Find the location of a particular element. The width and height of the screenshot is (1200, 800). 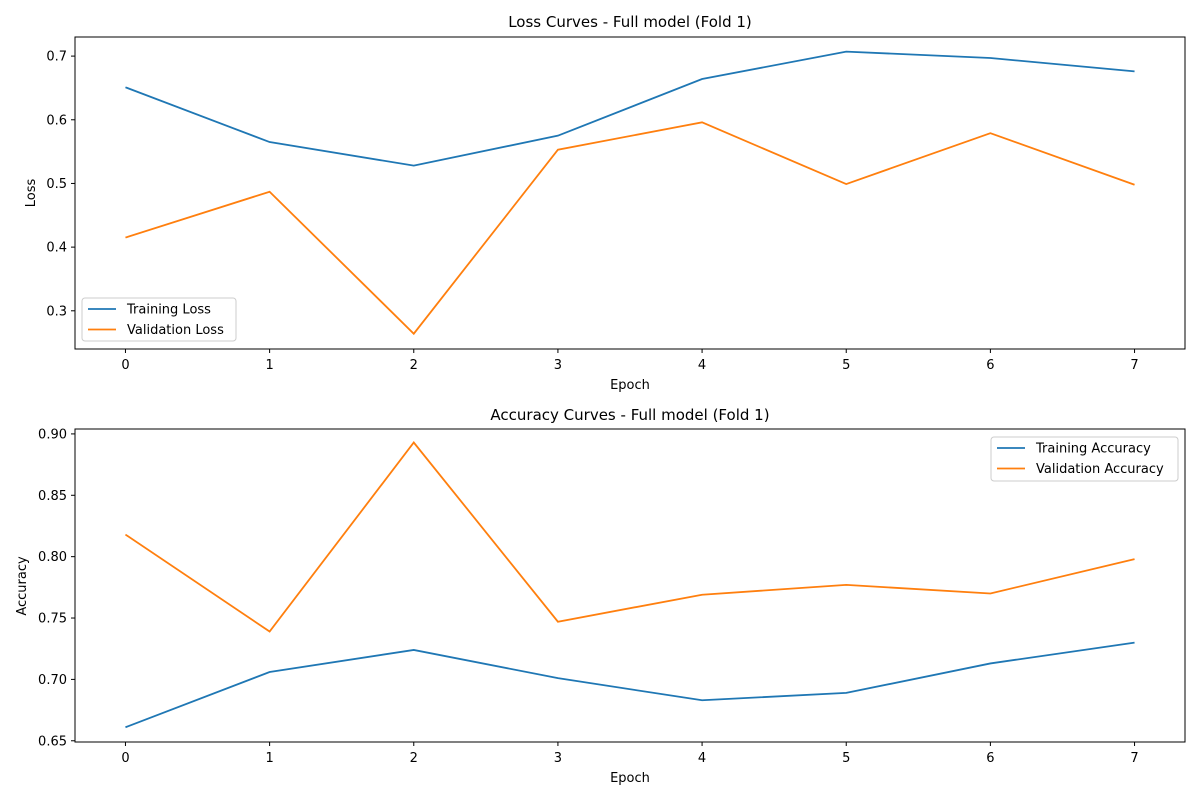

legend-label: Training Accuracy is located at coordinates (1093, 449).